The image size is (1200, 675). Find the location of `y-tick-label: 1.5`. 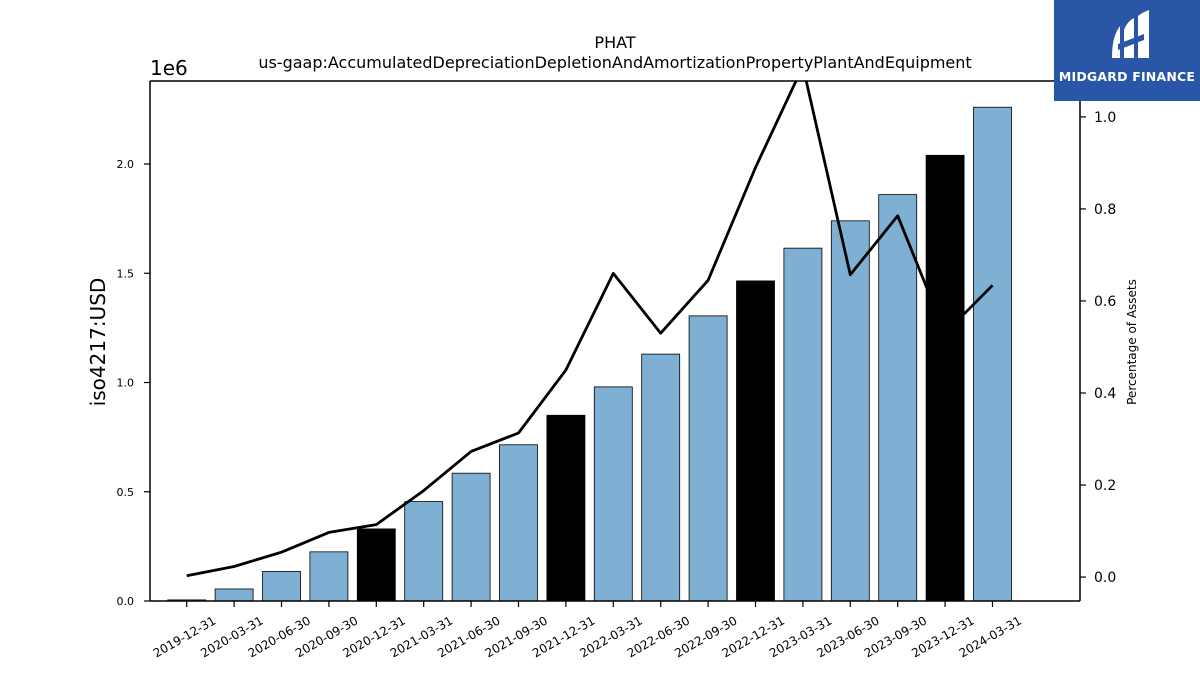

y-tick-label: 1.5 is located at coordinates (126, 273).